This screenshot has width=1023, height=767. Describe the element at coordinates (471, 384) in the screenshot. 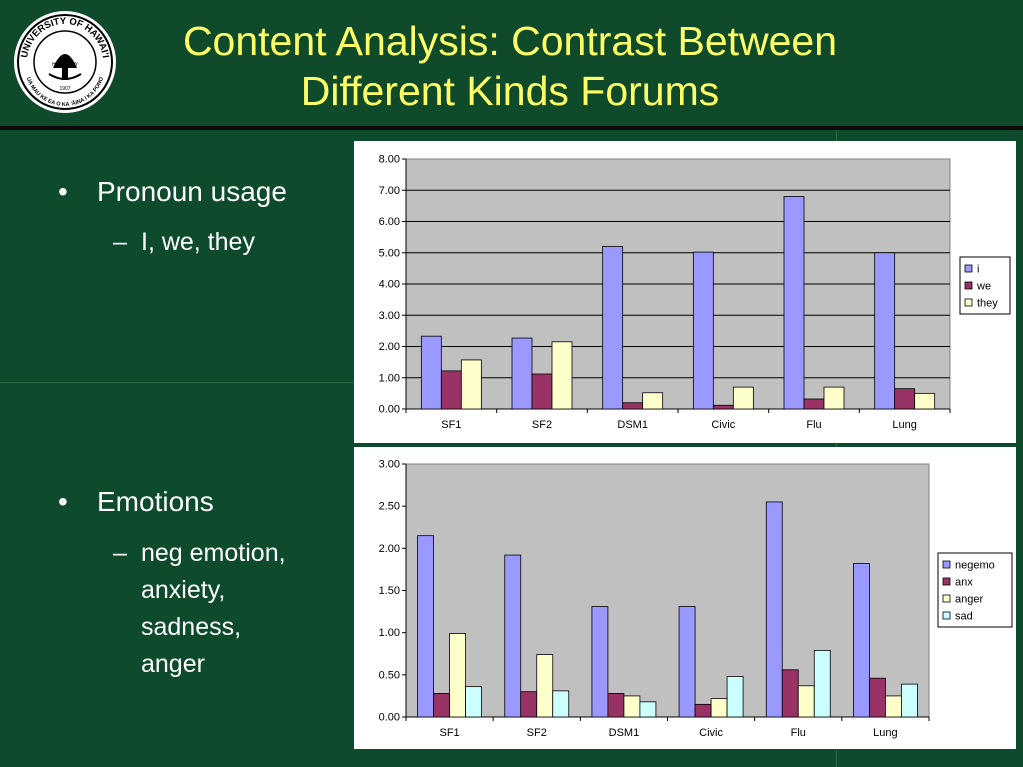

I see `bar-they-SF1` at that location.